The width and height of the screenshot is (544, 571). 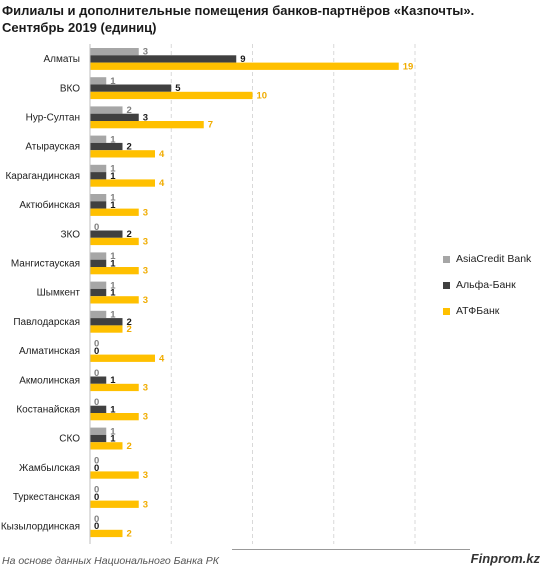 I want to click on bar-атфбанк-павлодарская, so click(x=106, y=329).